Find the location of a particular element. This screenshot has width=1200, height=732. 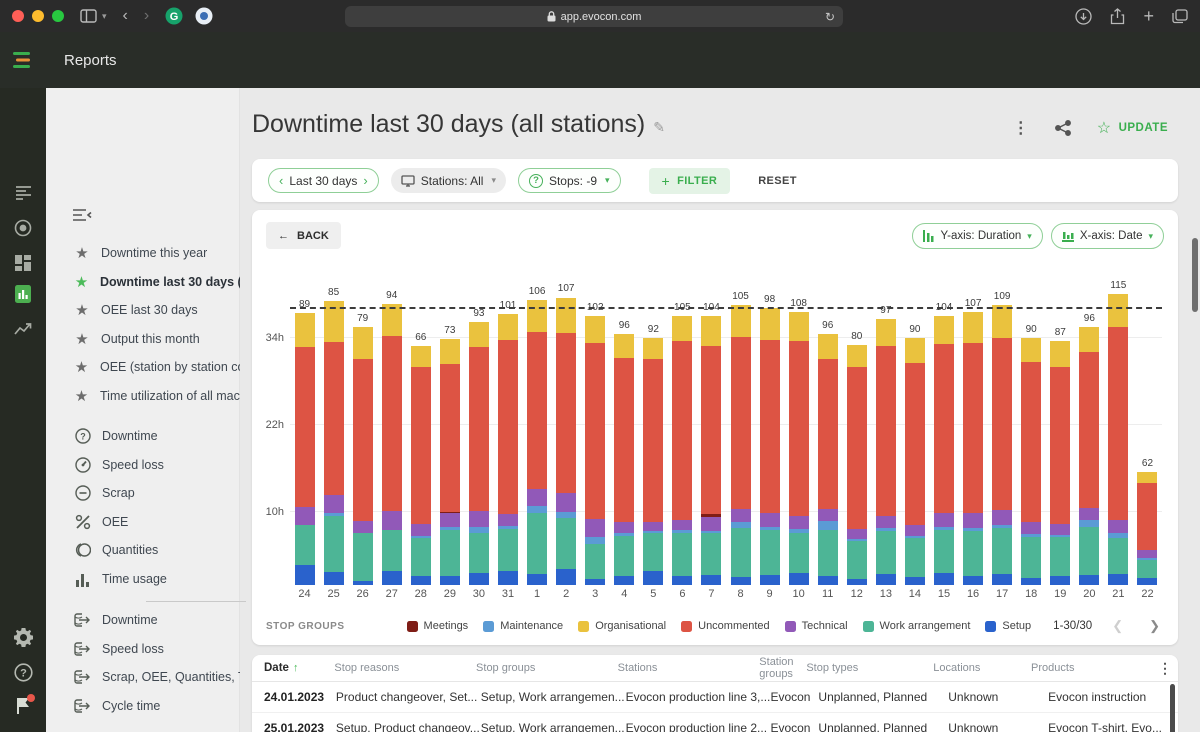

legend-next-icon: ❯ is located at coordinates (1154, 625).